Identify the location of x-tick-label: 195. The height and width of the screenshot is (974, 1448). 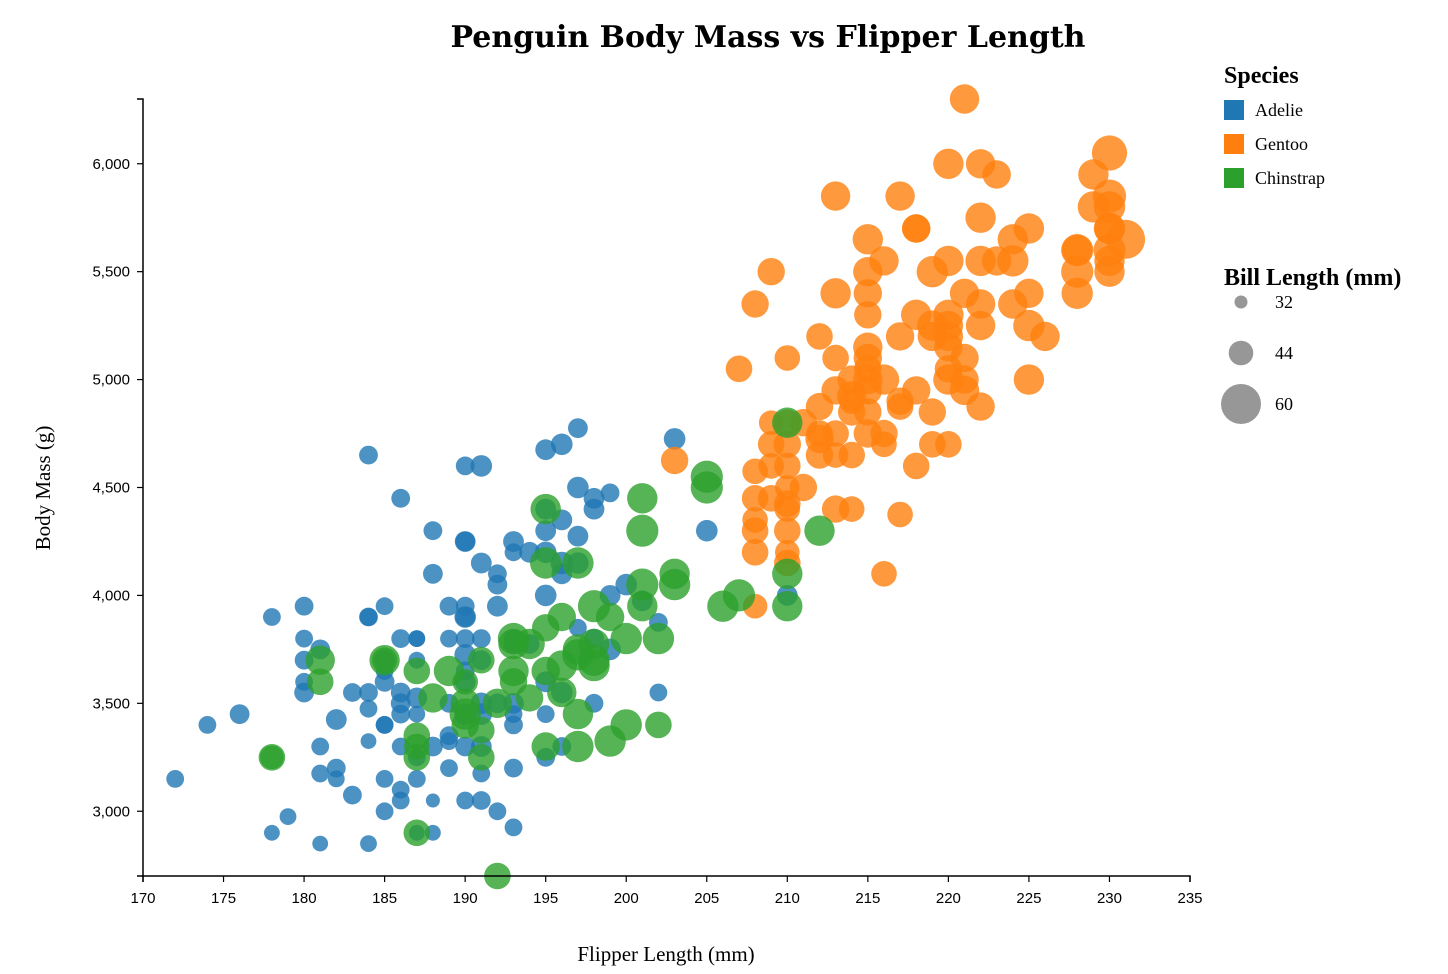
(545, 898).